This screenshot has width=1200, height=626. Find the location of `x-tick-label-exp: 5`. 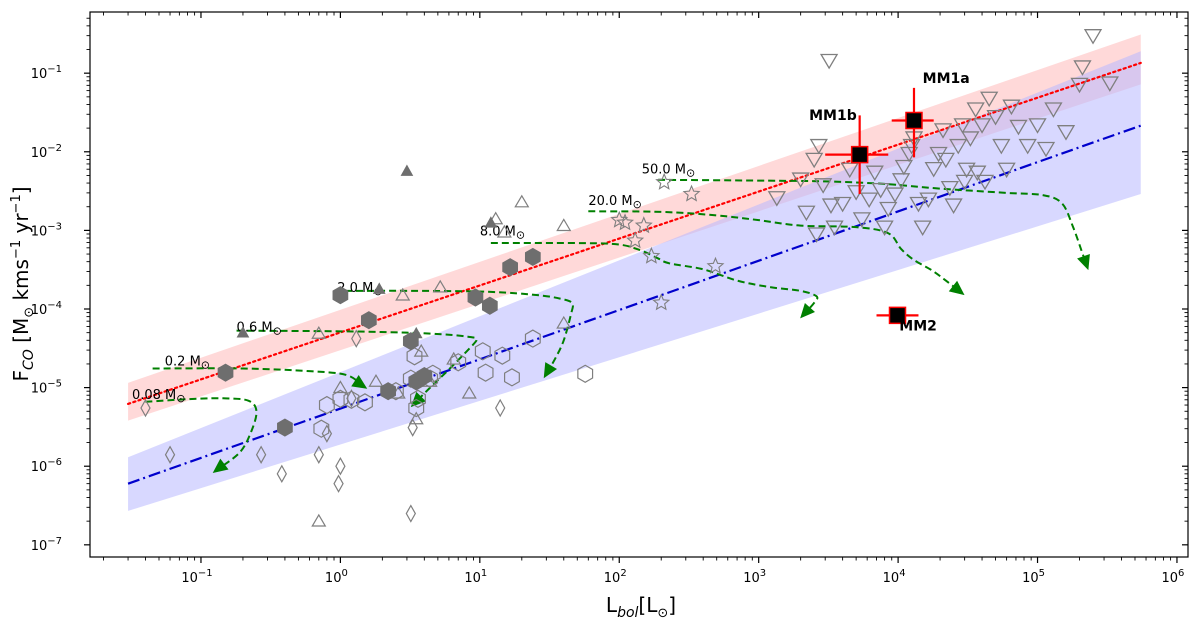

x-tick-label-exp: 5 is located at coordinates (1042, 573).